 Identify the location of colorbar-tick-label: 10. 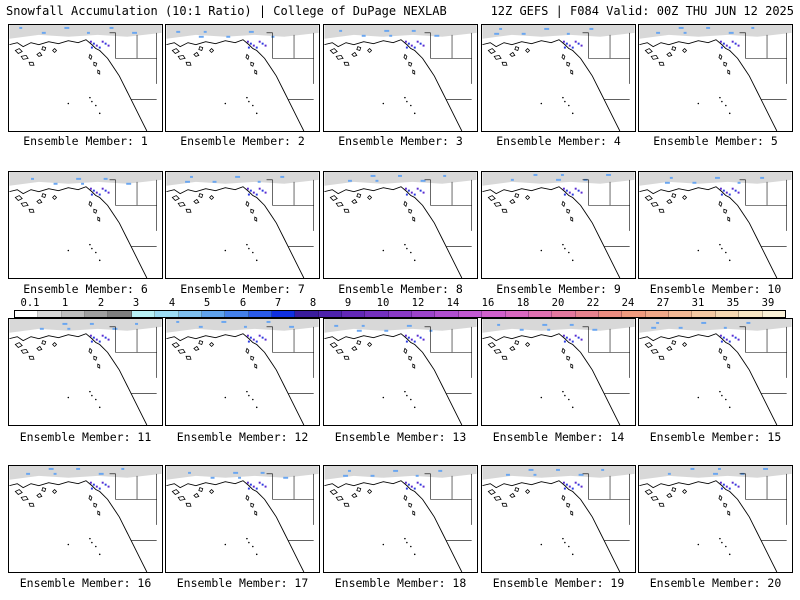
(383, 303).